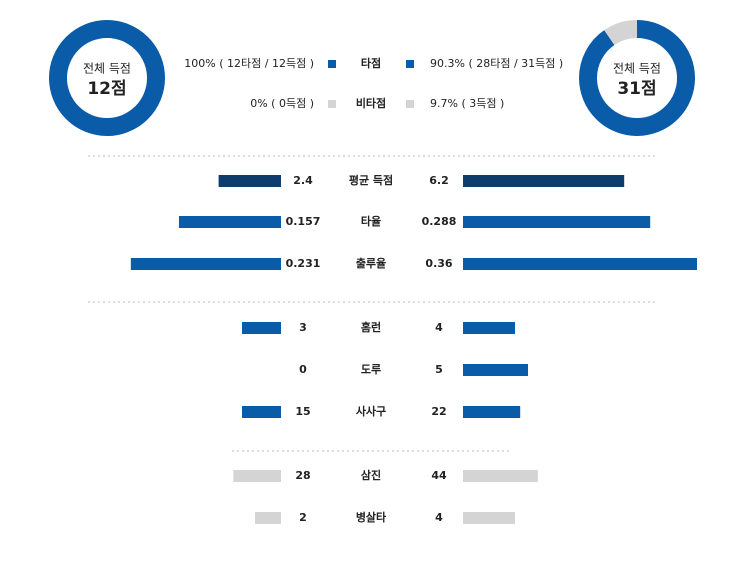 This screenshot has height=570, width=746. What do you see at coordinates (438, 411) in the screenshot?
I see `value-right: 22` at bounding box center [438, 411].